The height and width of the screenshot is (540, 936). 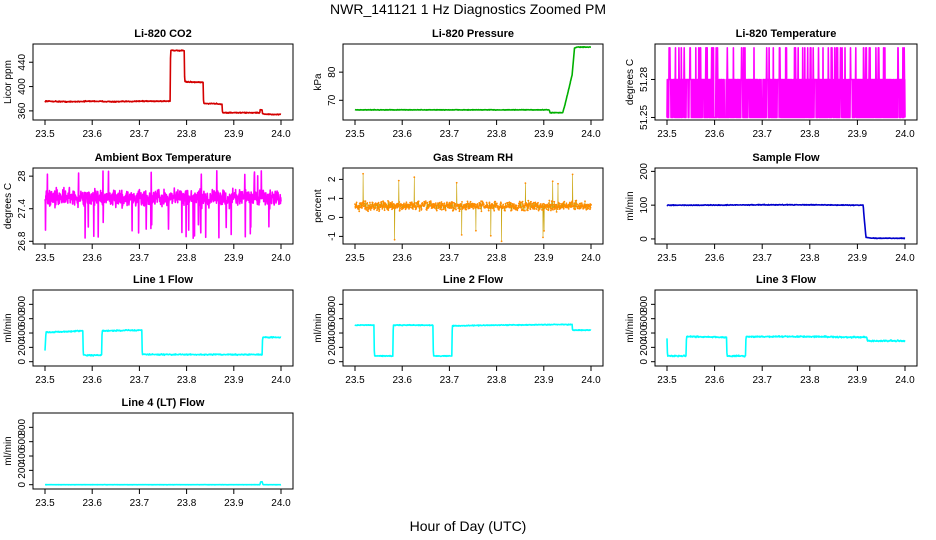 What do you see at coordinates (22, 318) in the screenshot?
I see `y-tick-label: 600` at bounding box center [22, 318].